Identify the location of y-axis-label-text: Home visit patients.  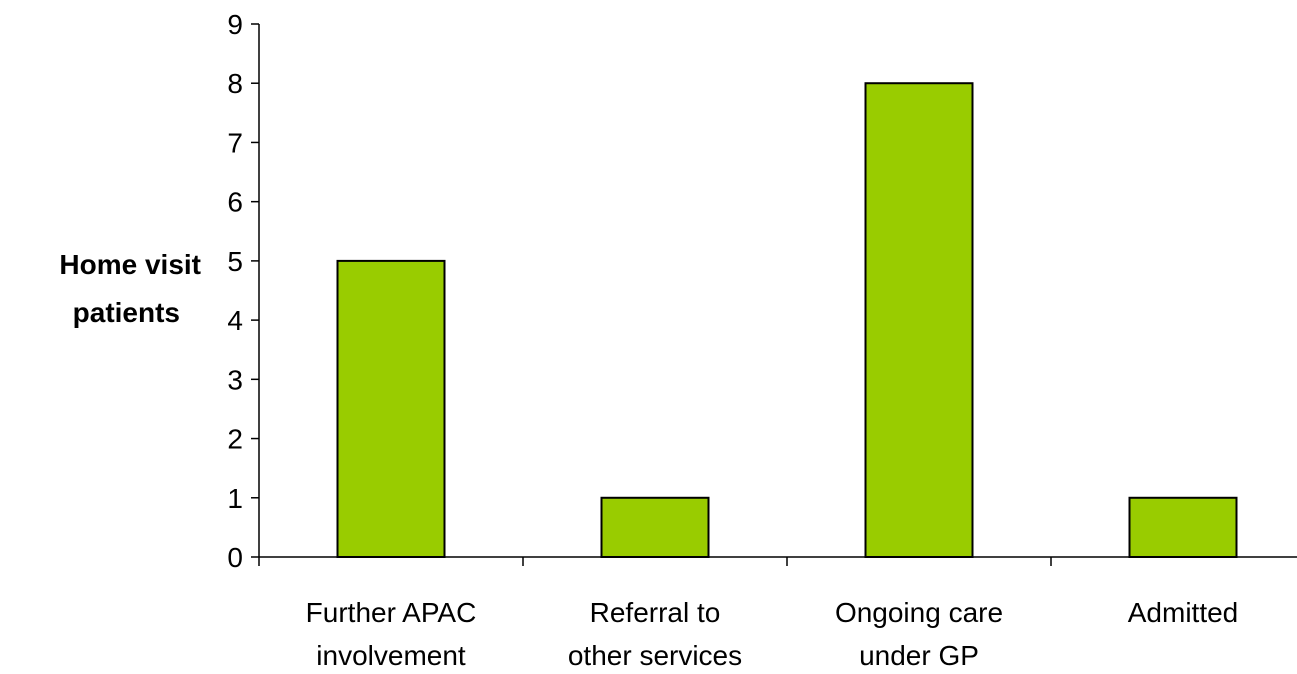
(130, 288).